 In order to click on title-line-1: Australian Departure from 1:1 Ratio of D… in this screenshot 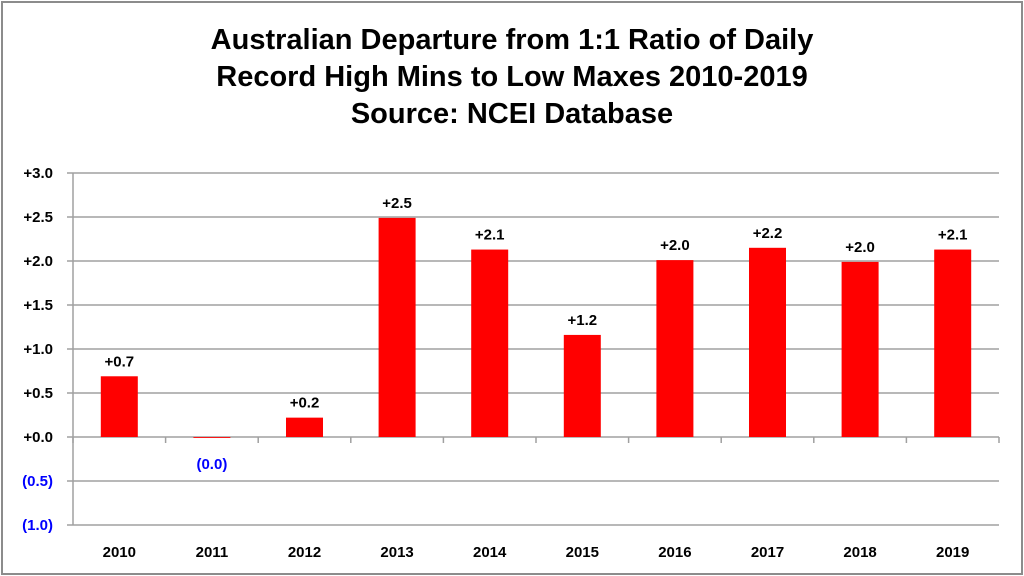, I will do `click(512, 40)`.